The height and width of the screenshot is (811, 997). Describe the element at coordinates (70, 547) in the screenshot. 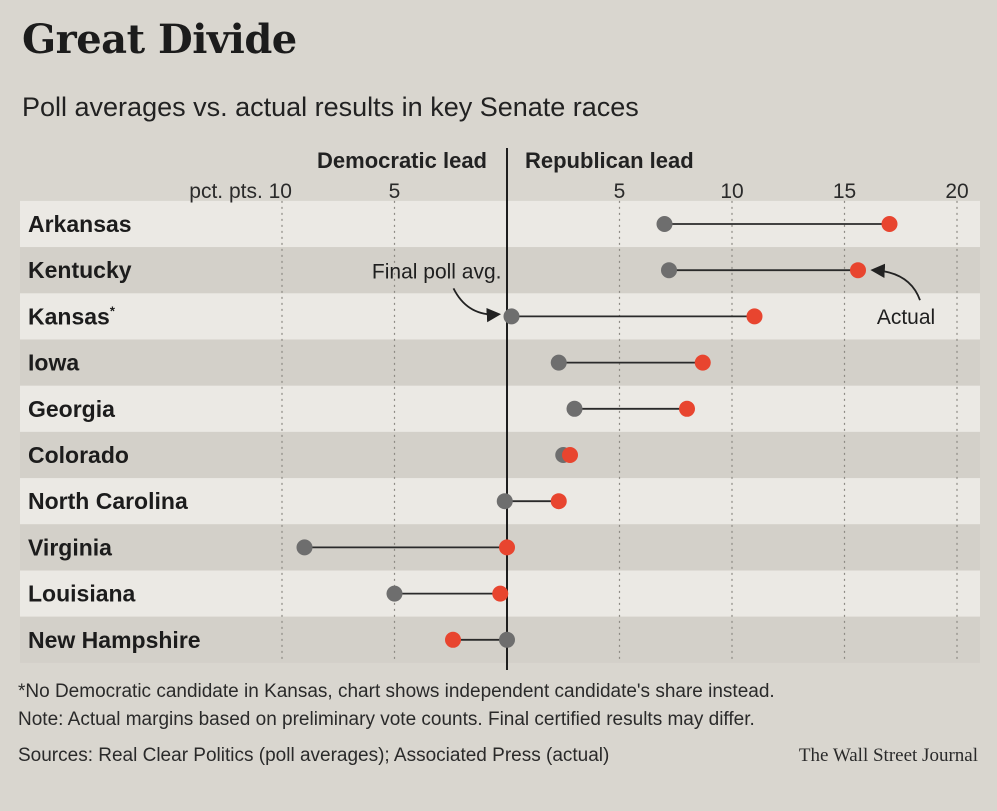

I see `state-label: Virginia` at that location.